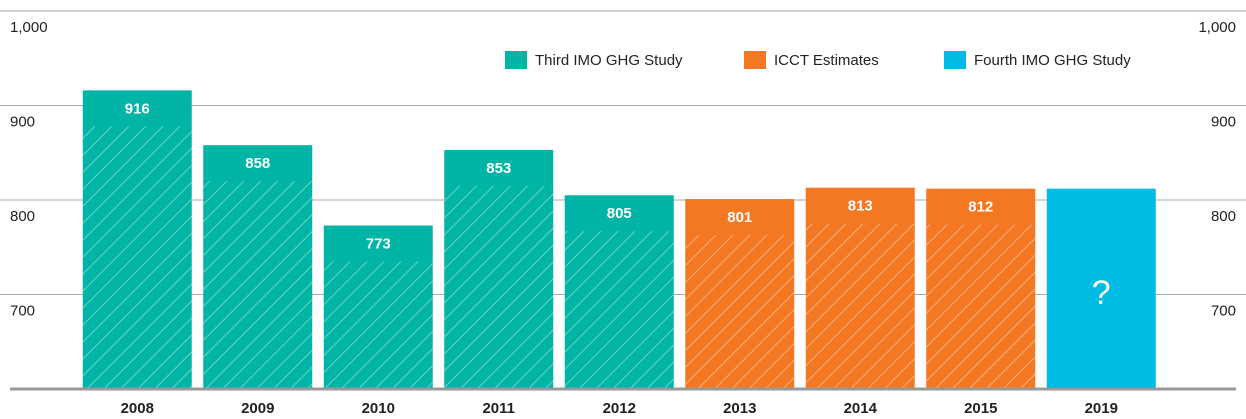 The image size is (1246, 419). Describe the element at coordinates (378, 408) in the screenshot. I see `x-tick-label: 2010` at that location.